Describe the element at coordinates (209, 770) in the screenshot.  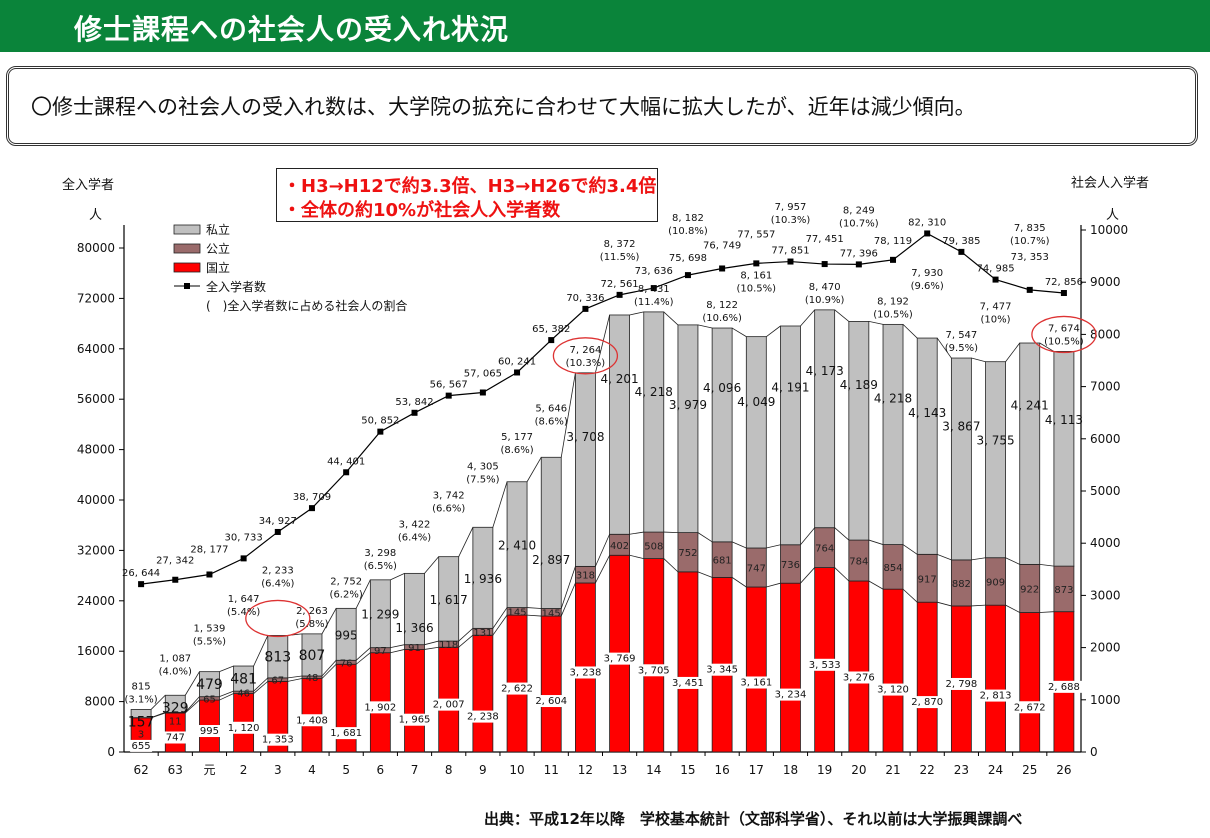
I see `x-tick-label: 元` at that location.